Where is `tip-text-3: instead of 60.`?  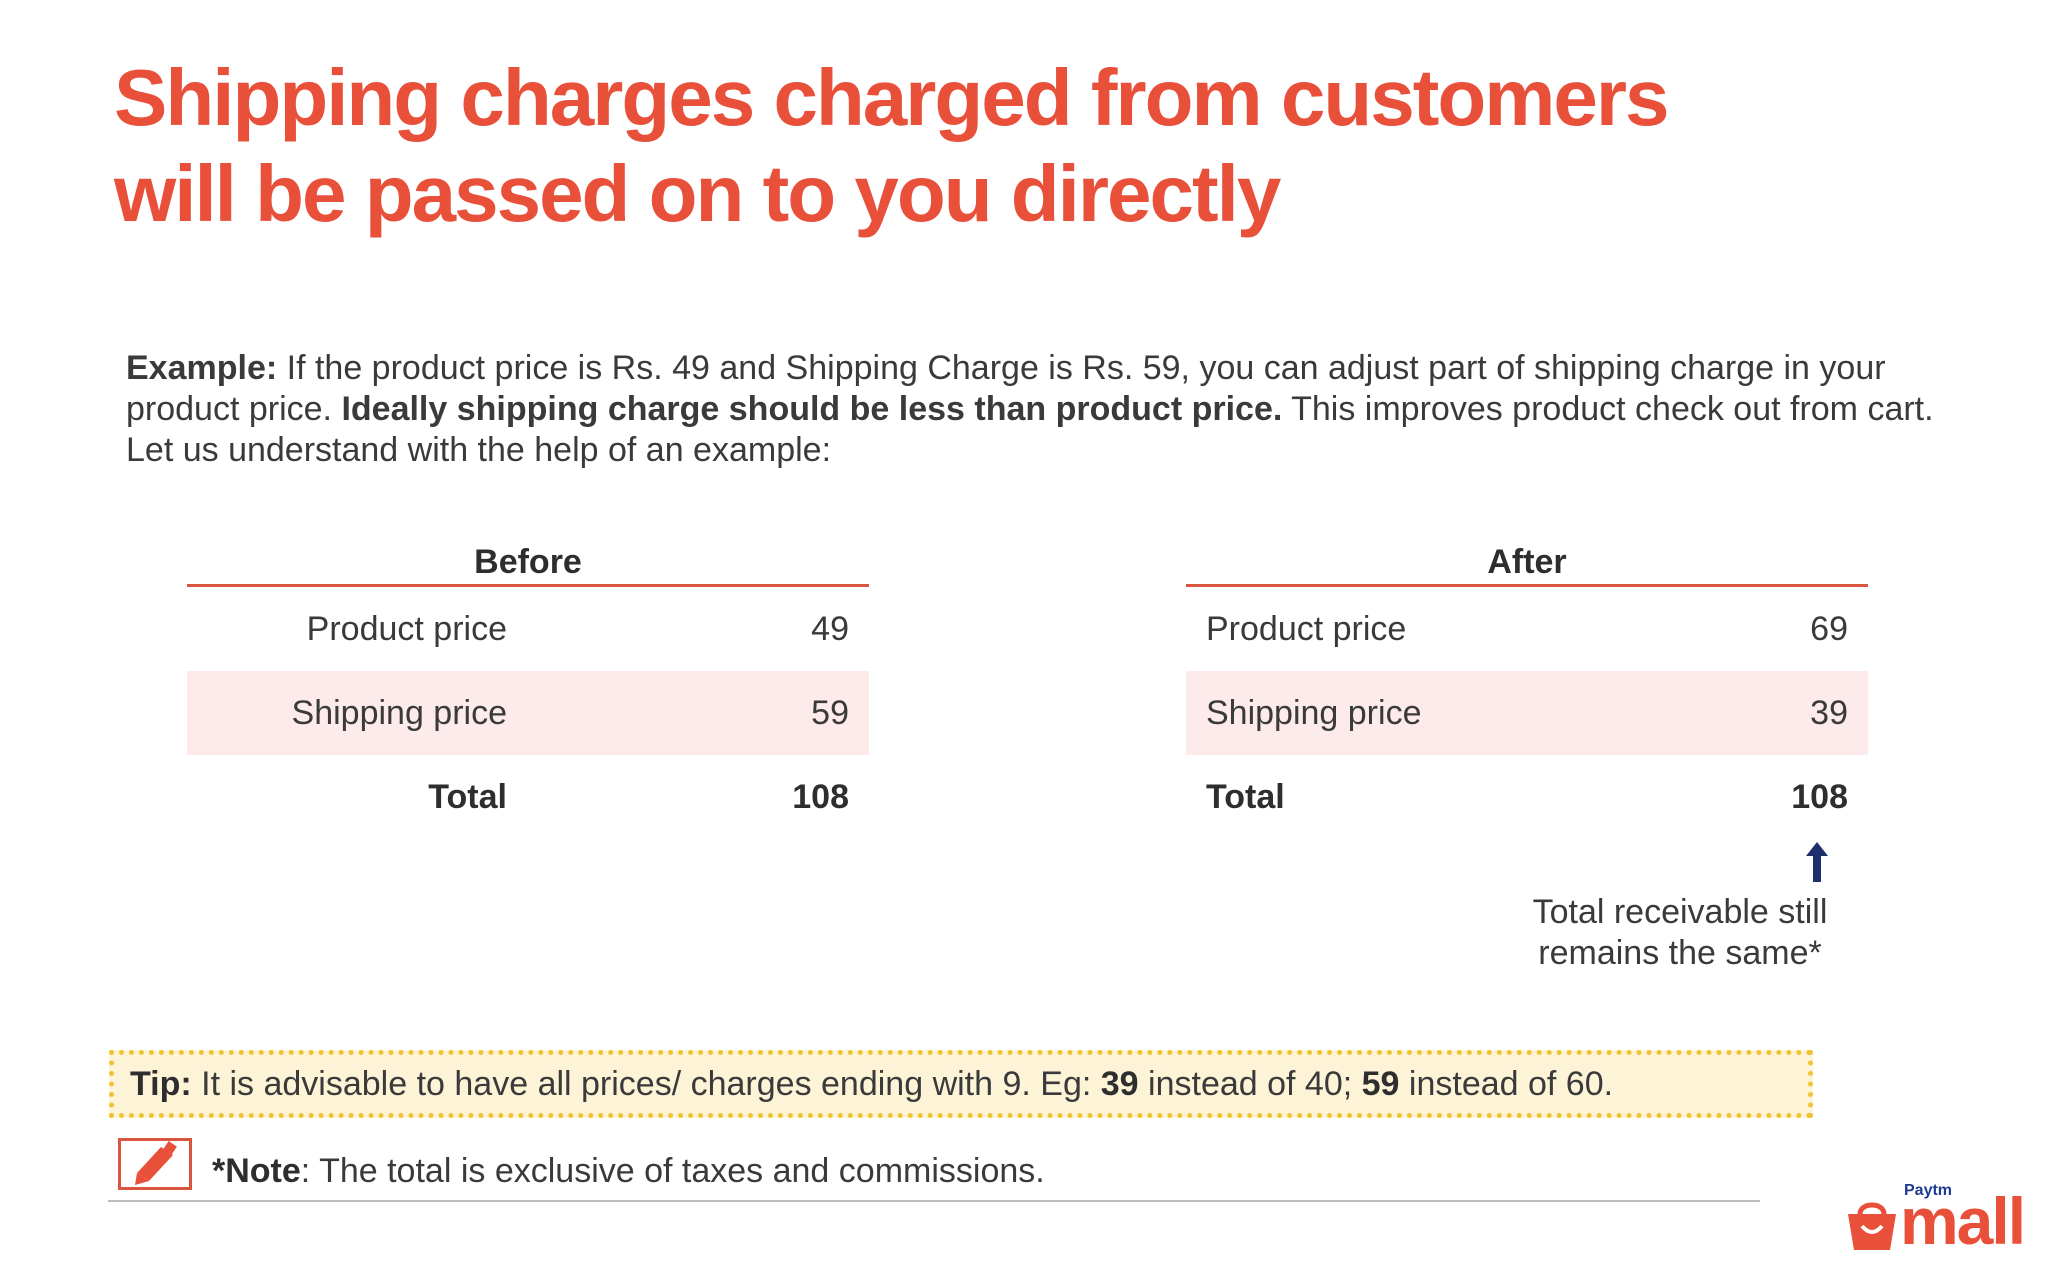
tip-text-3: instead of 60. is located at coordinates (1506, 1084).